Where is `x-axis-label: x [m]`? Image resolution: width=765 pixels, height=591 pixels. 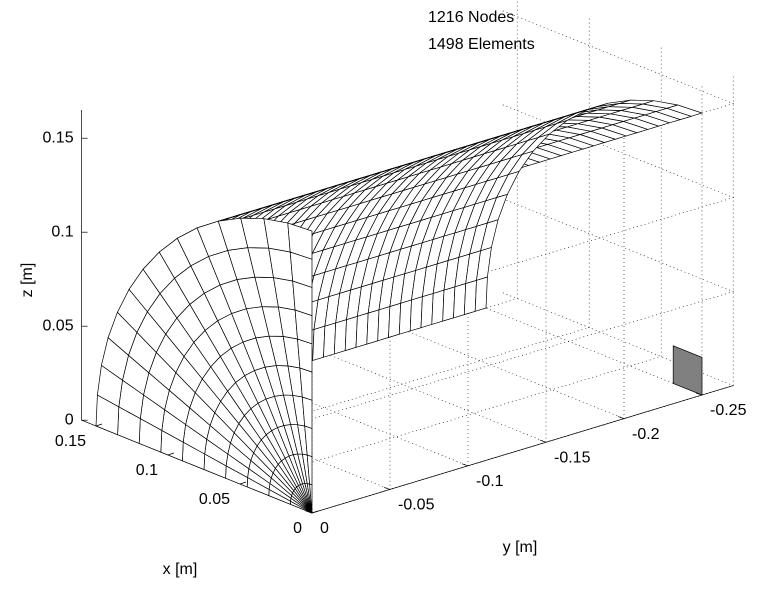
x-axis-label: x [m] is located at coordinates (180, 569).